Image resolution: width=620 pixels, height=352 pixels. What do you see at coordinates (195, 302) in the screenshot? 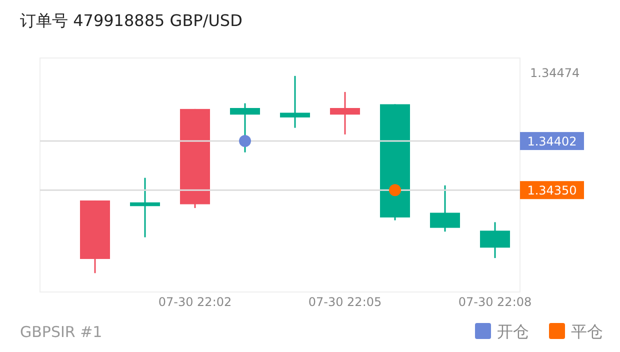
I see `x-tick-label: 07-30 22:02` at bounding box center [195, 302].